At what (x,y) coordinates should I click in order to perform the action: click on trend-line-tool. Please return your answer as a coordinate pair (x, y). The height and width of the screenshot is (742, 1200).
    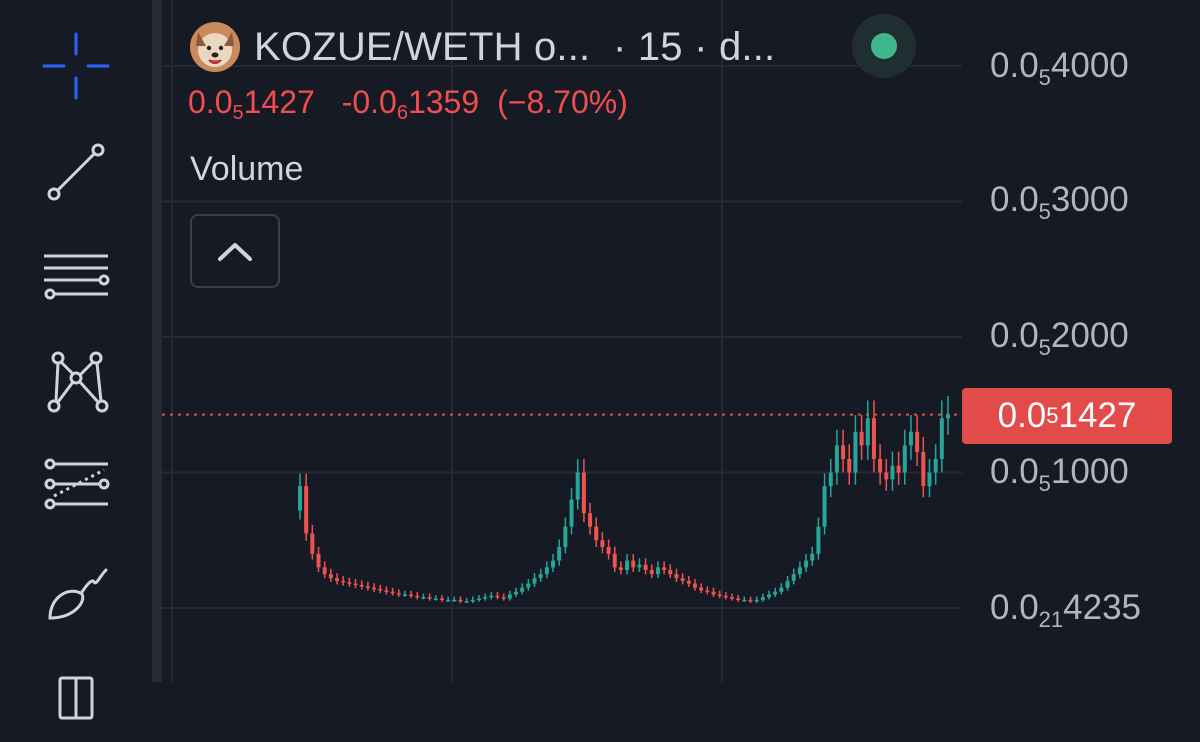
    Looking at the image, I should click on (76, 172).